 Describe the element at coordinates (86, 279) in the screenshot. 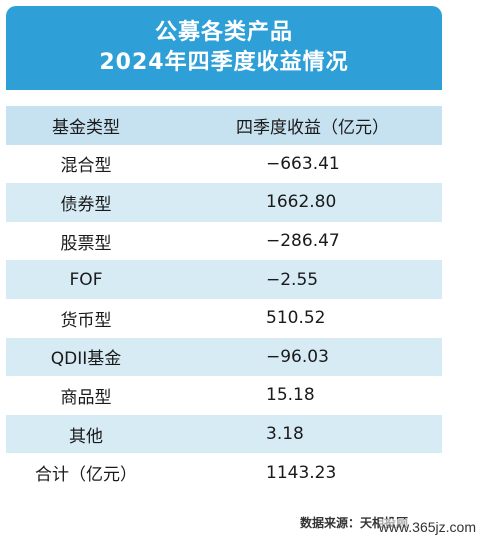

I see `fund-type-cell: FOF` at that location.